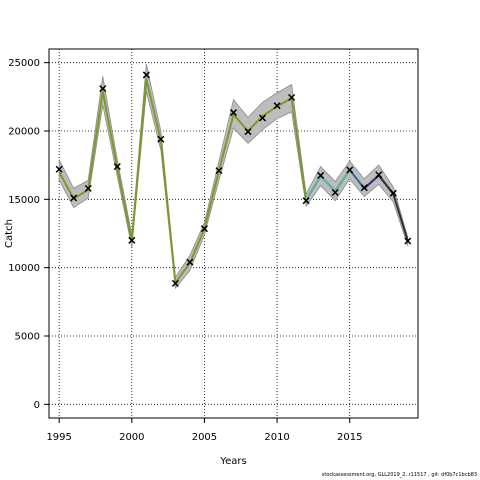  What do you see at coordinates (27, 337) in the screenshot?
I see `y-tick-label: 5000` at bounding box center [27, 337].